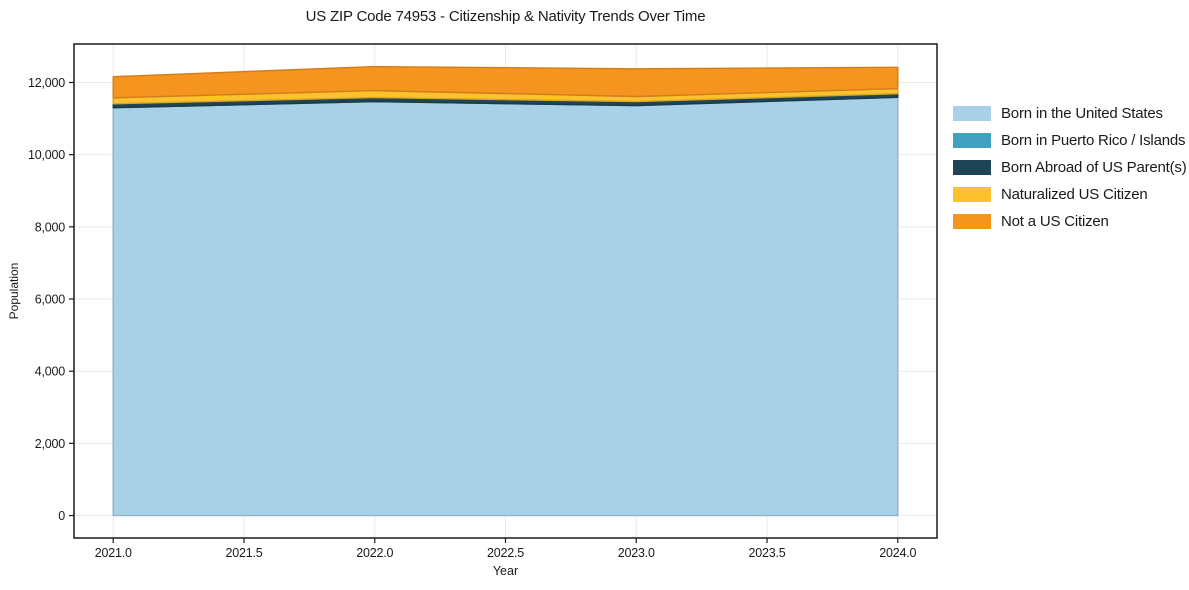 Image resolution: width=1189 pixels, height=590 pixels. Describe the element at coordinates (243, 553) in the screenshot. I see `x-tick-label: 2021.5` at that location.